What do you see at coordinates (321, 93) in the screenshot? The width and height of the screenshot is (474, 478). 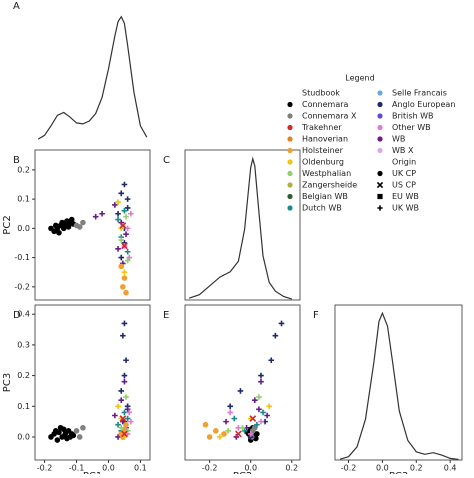 I see `legend-header: Studbook` at bounding box center [321, 93].